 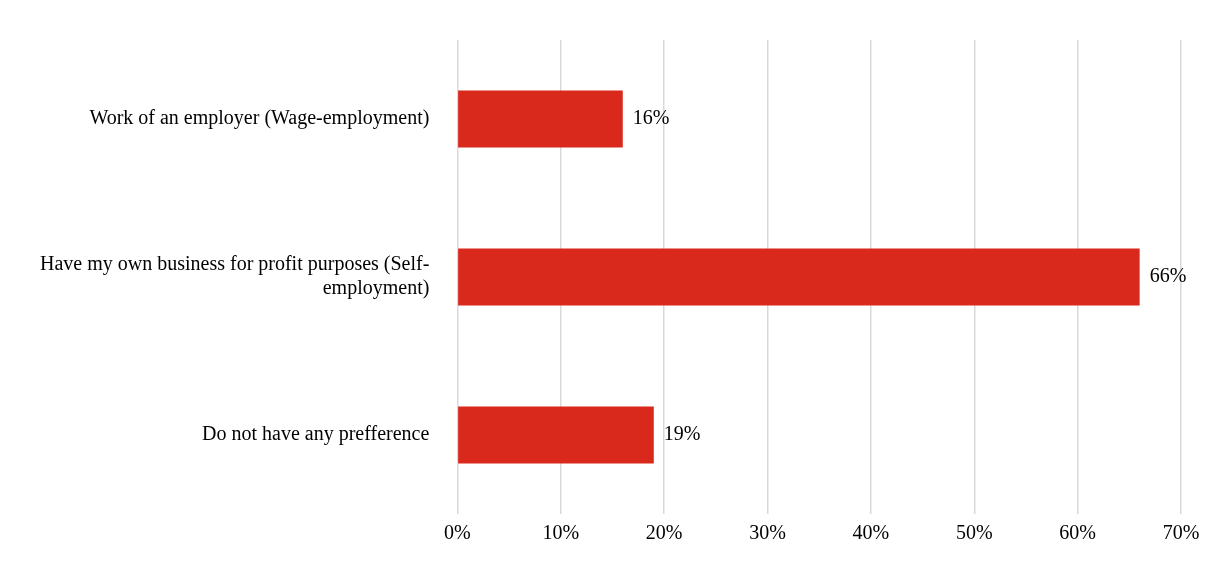 What do you see at coordinates (235, 276) in the screenshot?
I see `y-tick-label: Have my own business for profit purposes (Self-employment)` at bounding box center [235, 276].